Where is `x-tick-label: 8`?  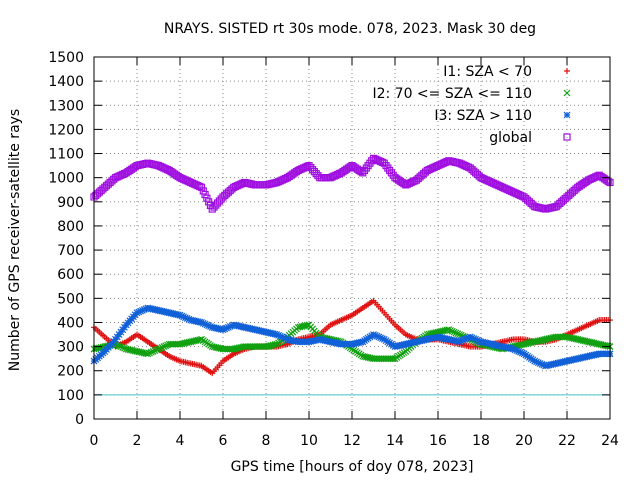 x-tick-label: 8 is located at coordinates (266, 441).